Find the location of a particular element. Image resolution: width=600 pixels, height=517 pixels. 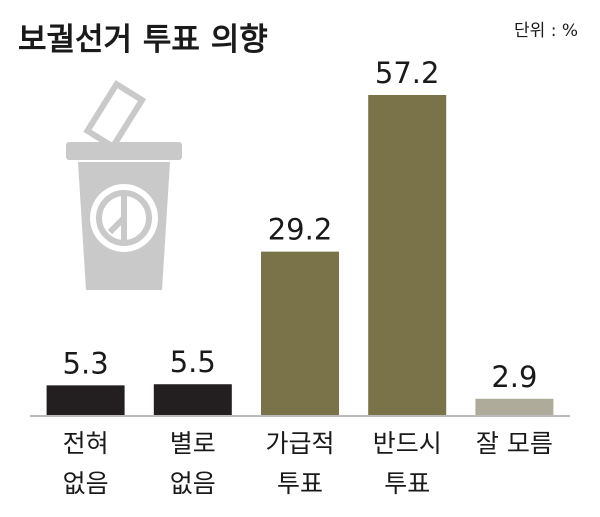

value-label: 57.2 is located at coordinates (407, 73).